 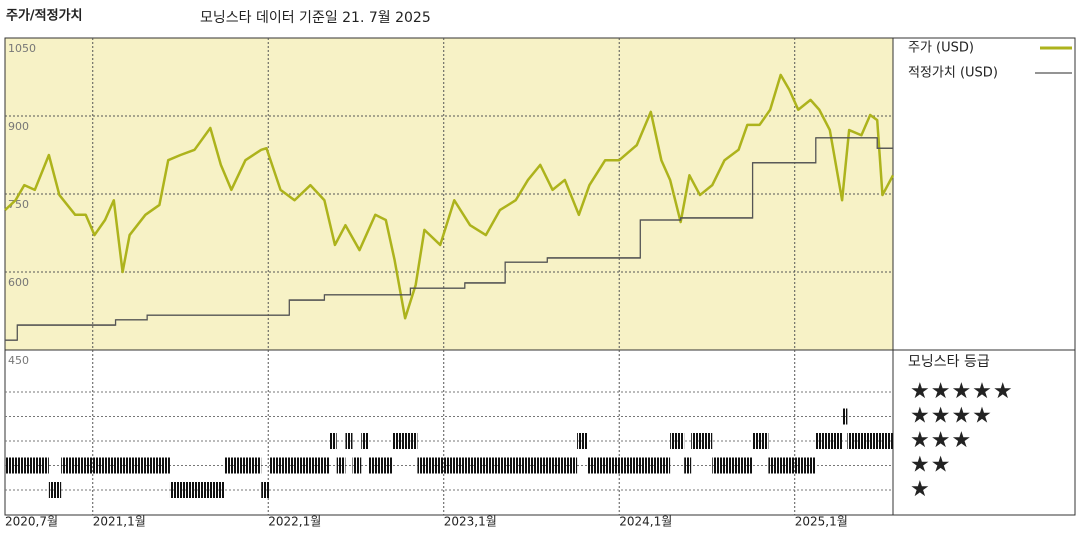 I want to click on x-tick-label: 2021,1월, so click(x=119, y=522).